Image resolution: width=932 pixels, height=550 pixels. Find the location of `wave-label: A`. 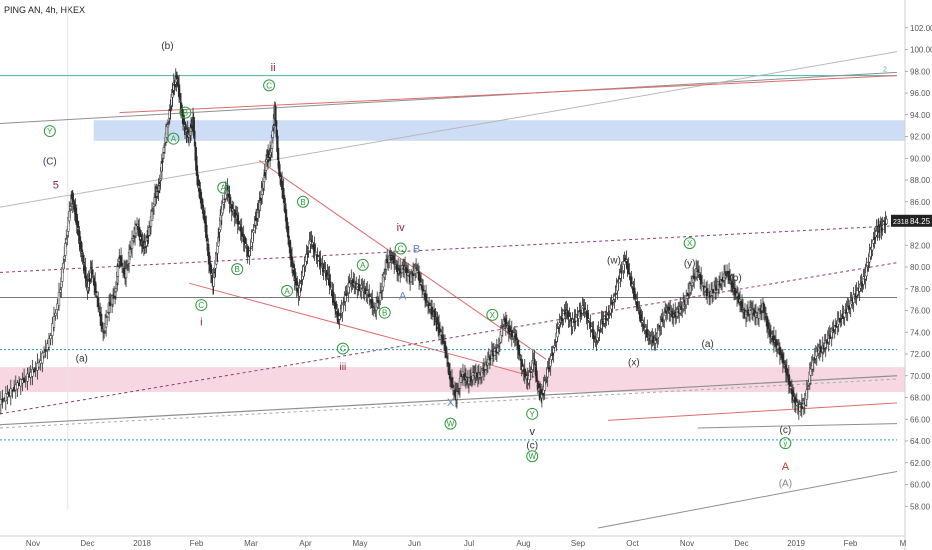

wave-label: A is located at coordinates (403, 296).